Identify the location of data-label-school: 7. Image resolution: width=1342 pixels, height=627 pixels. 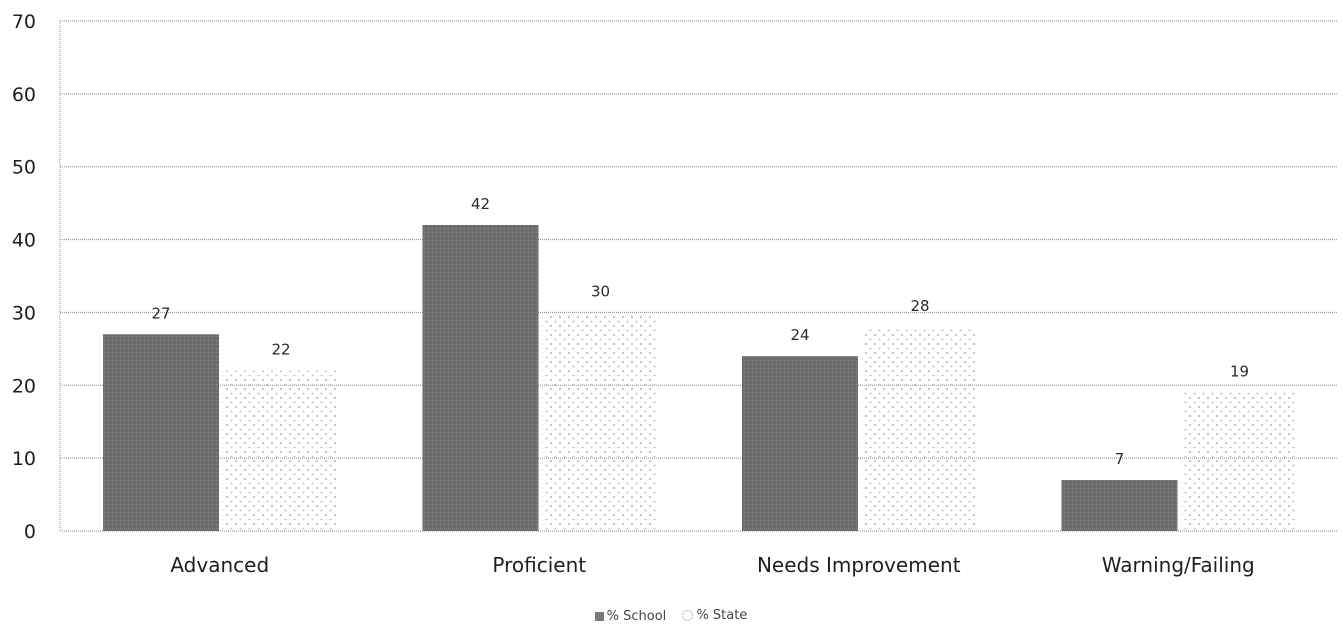
(1120, 459).